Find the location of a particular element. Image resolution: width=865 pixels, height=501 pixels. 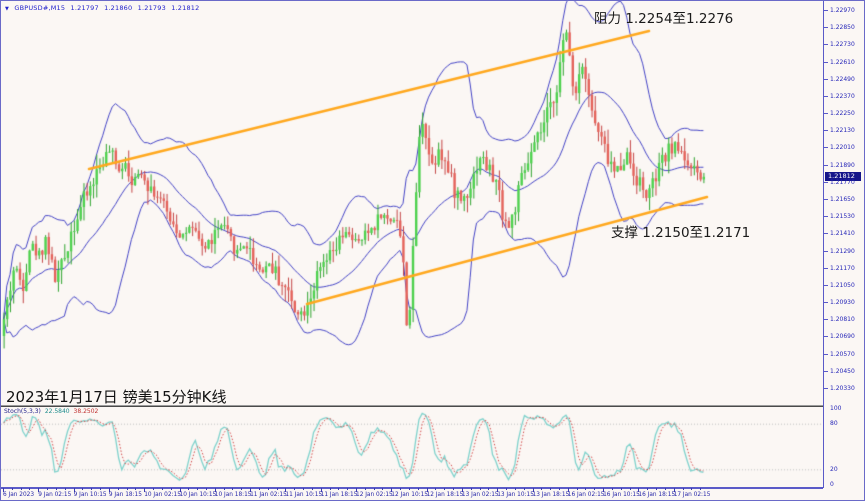

time-tick-label: 10 Jan 10:15 is located at coordinates (198, 495).